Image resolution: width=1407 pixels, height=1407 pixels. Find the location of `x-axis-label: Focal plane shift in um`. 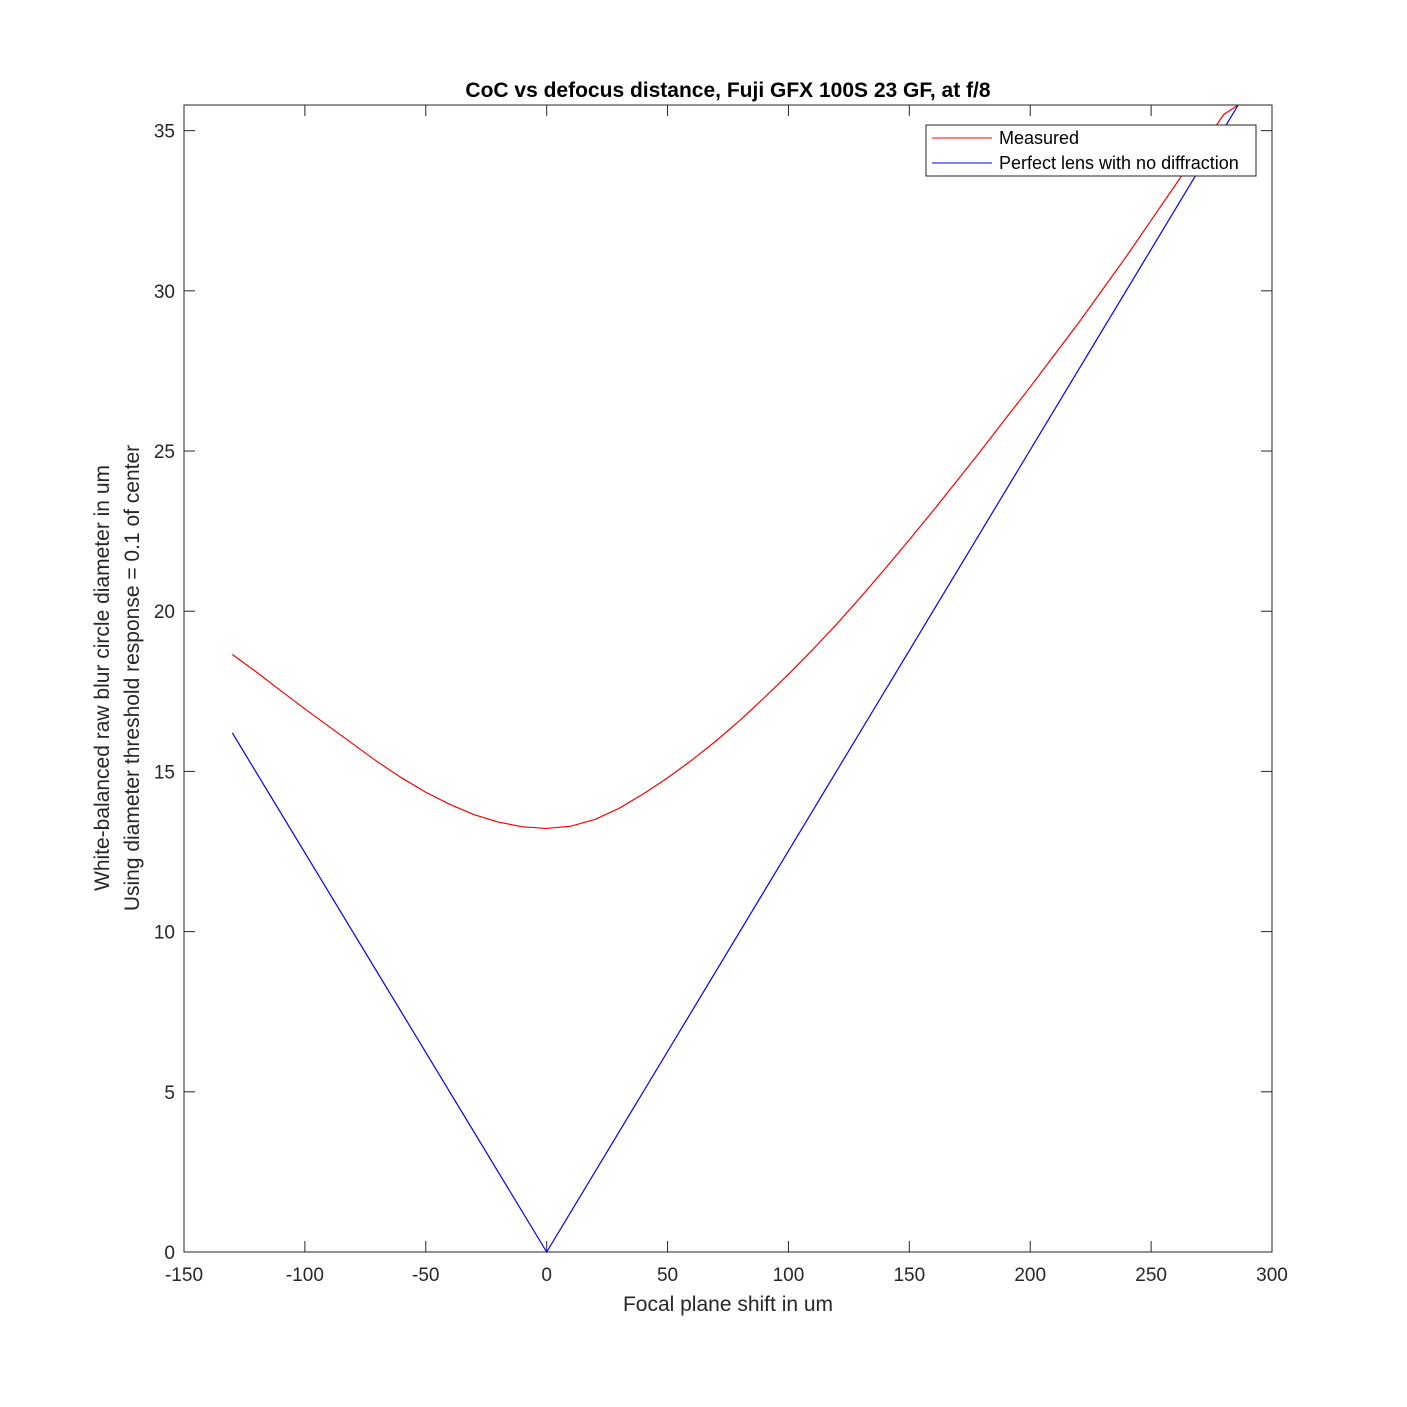

x-axis-label: Focal plane shift in um is located at coordinates (728, 1304).